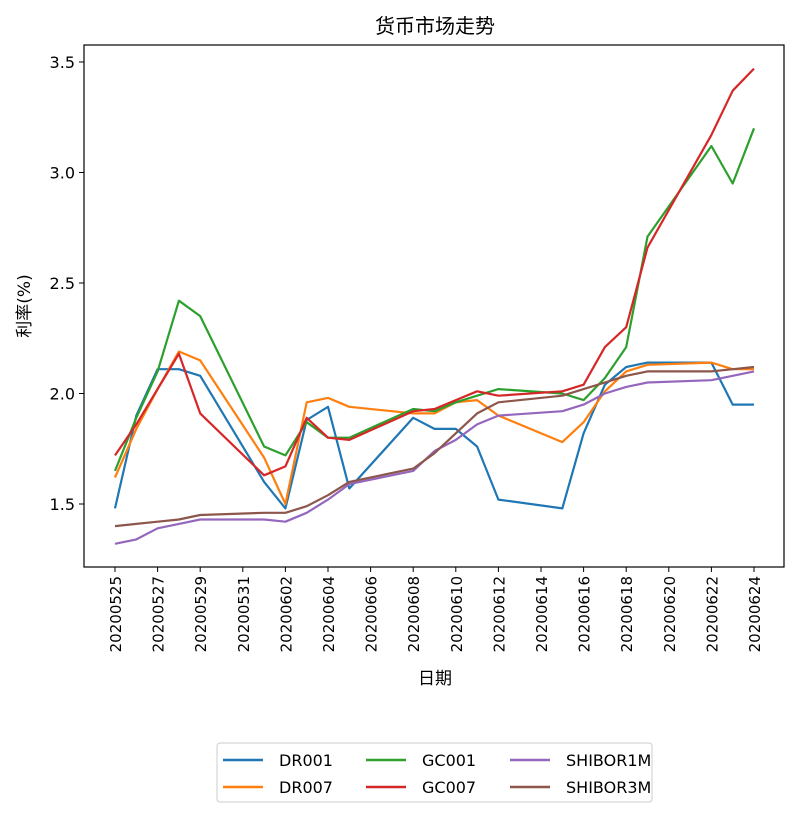  Describe the element at coordinates (449, 787) in the screenshot. I see `legend-label: GC007` at that location.